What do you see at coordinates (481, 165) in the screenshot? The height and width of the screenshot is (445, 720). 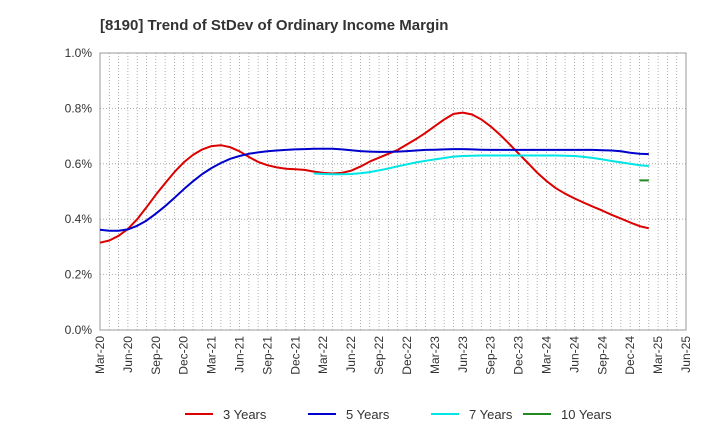 I see `series-line-7-years` at bounding box center [481, 165].